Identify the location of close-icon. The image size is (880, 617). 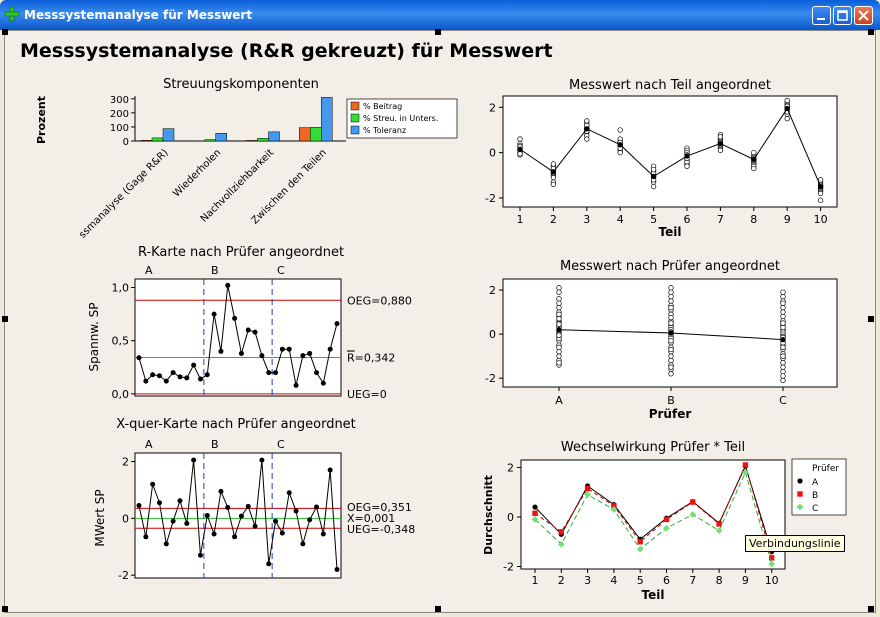
(863, 15).